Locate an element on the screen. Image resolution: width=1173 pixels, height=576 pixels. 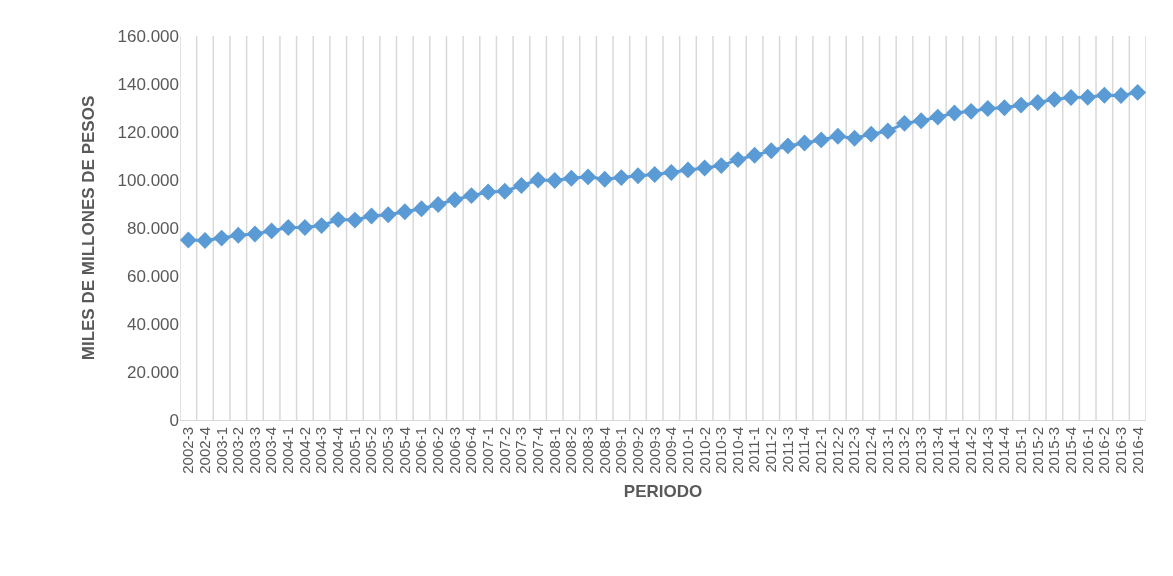
x-tick-label: 2004-1 is located at coordinates (288, 450).